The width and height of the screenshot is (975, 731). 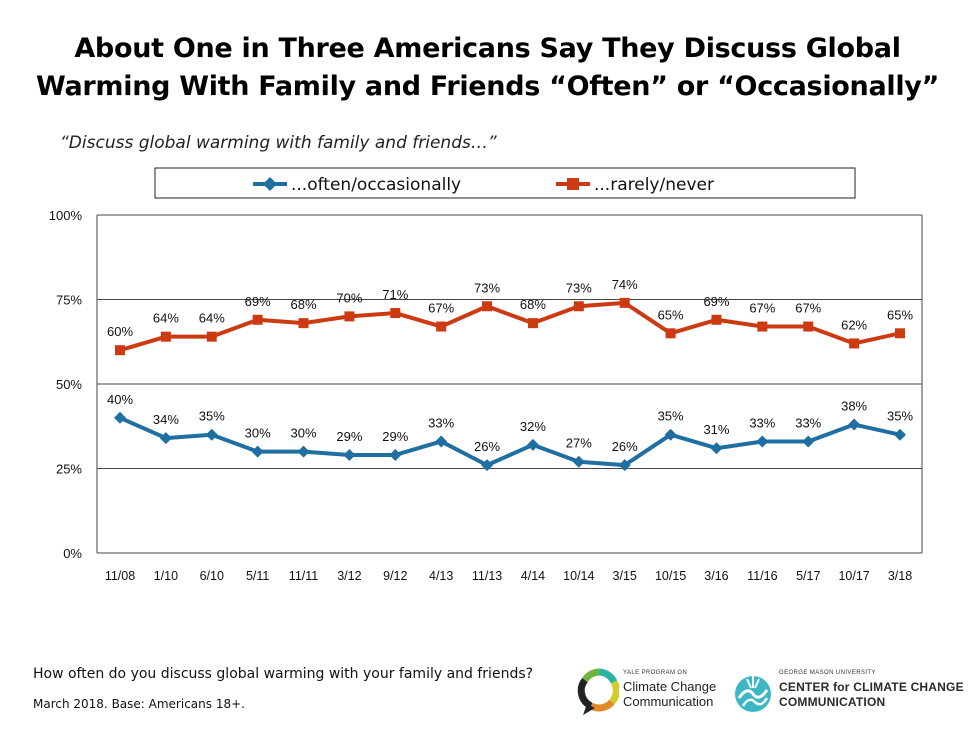 What do you see at coordinates (655, 673) in the screenshot?
I see `yale-logo-line-1: YALE PROGRAM ON` at bounding box center [655, 673].